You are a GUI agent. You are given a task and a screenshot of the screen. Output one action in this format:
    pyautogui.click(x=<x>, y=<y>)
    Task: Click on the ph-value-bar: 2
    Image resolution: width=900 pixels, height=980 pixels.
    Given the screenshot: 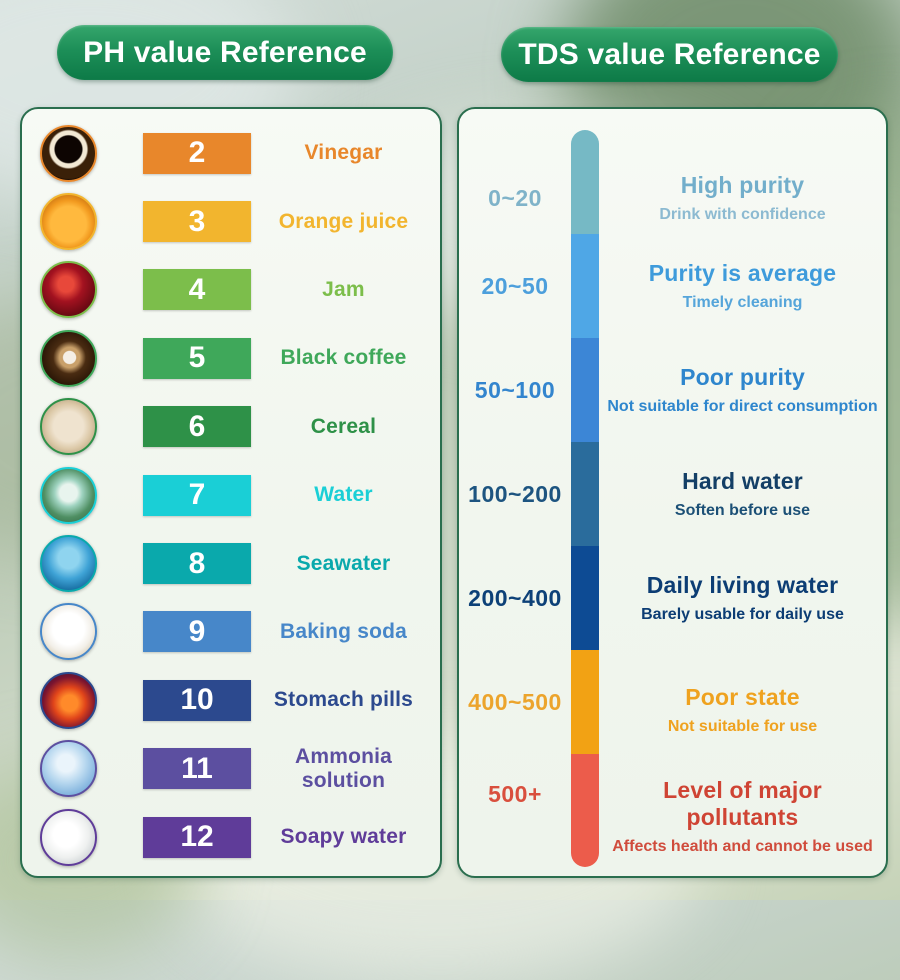 What is the action you would take?
    pyautogui.click(x=197, y=153)
    